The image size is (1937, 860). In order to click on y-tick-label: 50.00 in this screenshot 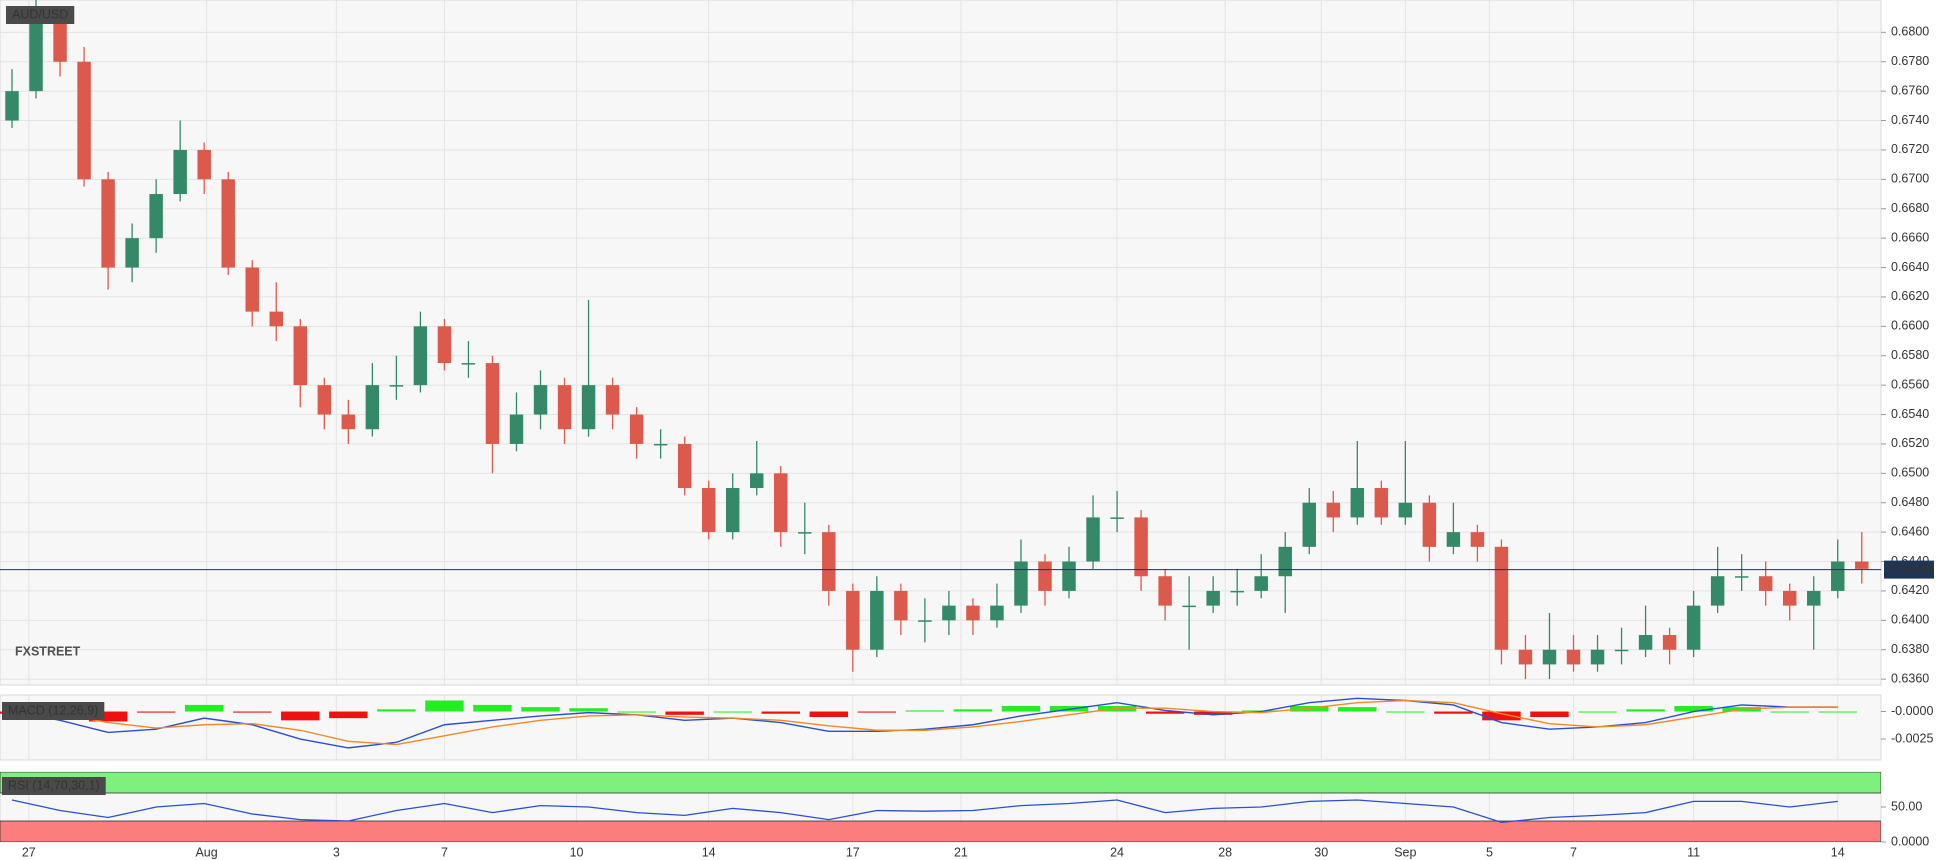, I will do `click(1906, 806)`.